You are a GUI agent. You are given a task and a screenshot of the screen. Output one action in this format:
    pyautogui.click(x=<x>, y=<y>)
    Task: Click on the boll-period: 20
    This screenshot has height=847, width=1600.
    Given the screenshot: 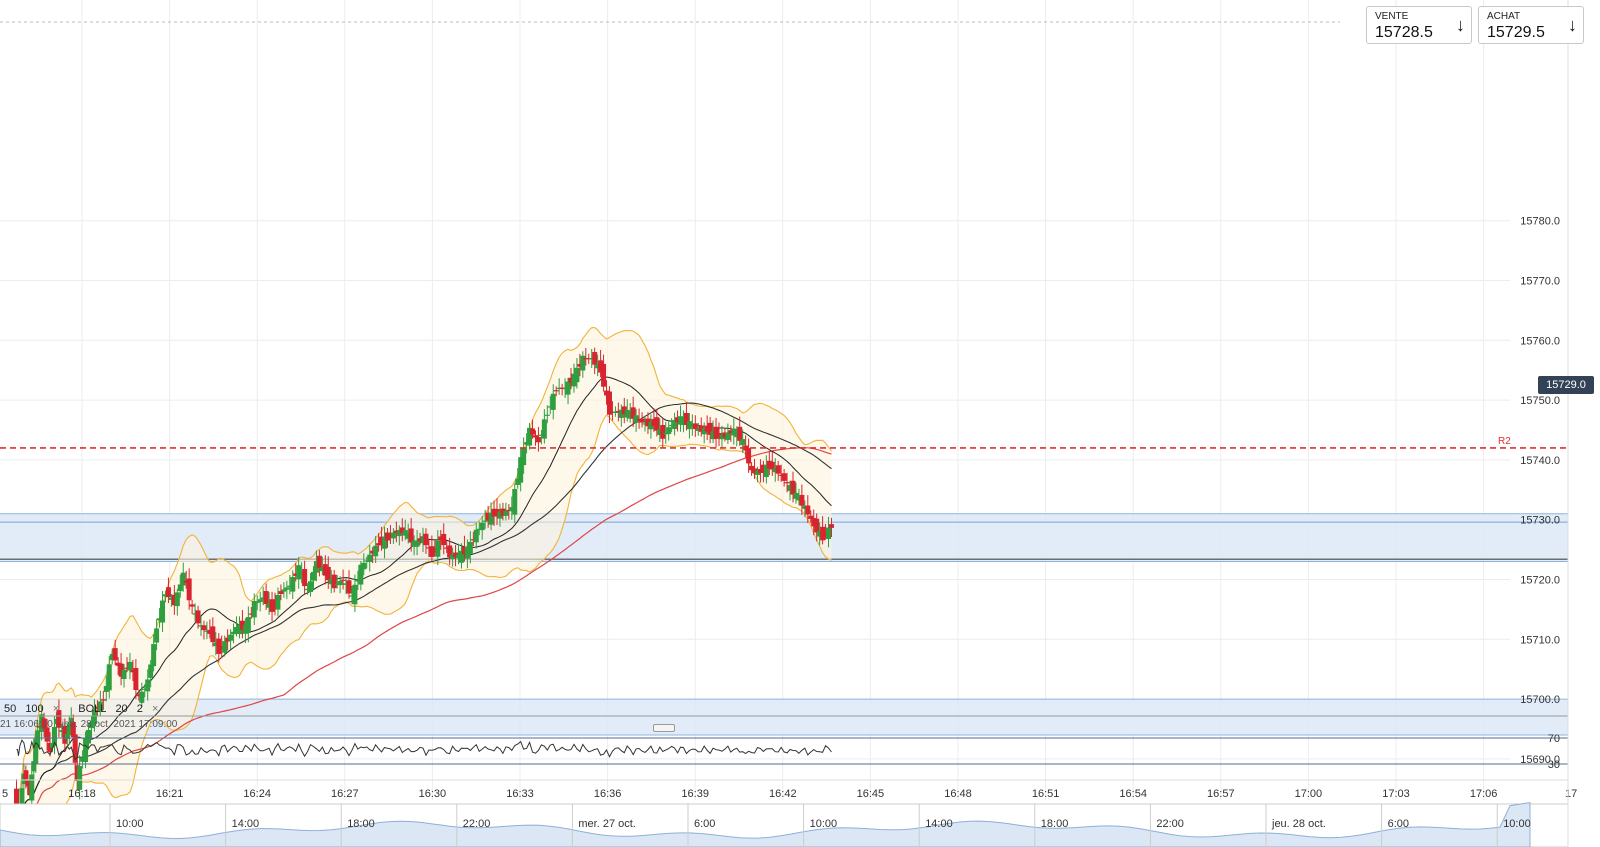 What is the action you would take?
    pyautogui.click(x=121, y=709)
    